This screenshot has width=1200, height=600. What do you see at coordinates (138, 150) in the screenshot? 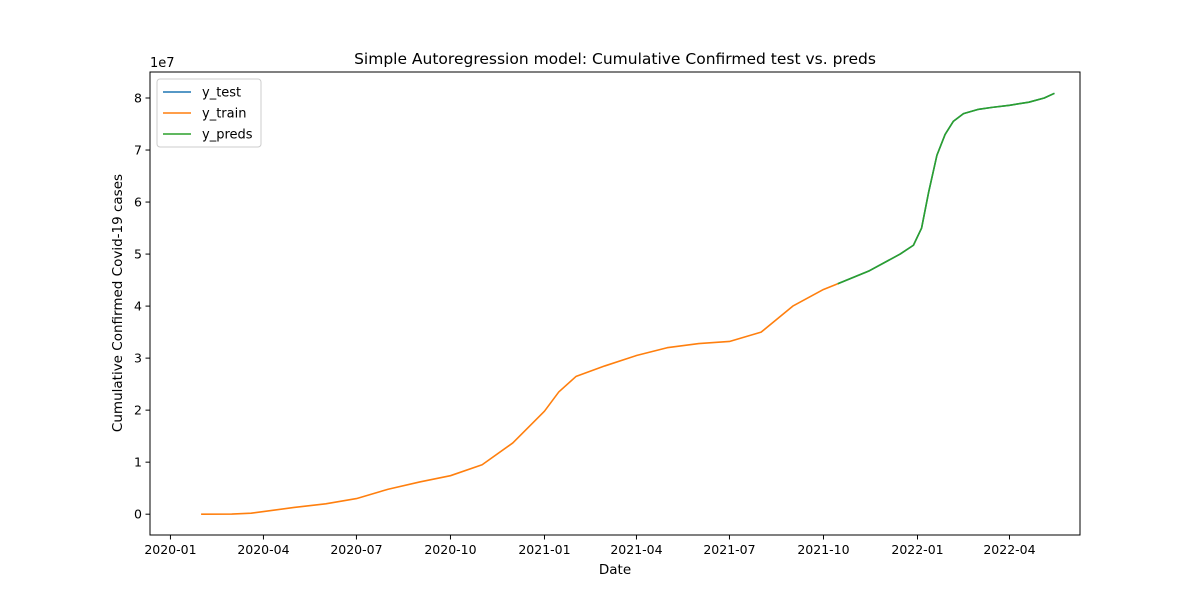
I see `y-tick-label: 7` at bounding box center [138, 150].